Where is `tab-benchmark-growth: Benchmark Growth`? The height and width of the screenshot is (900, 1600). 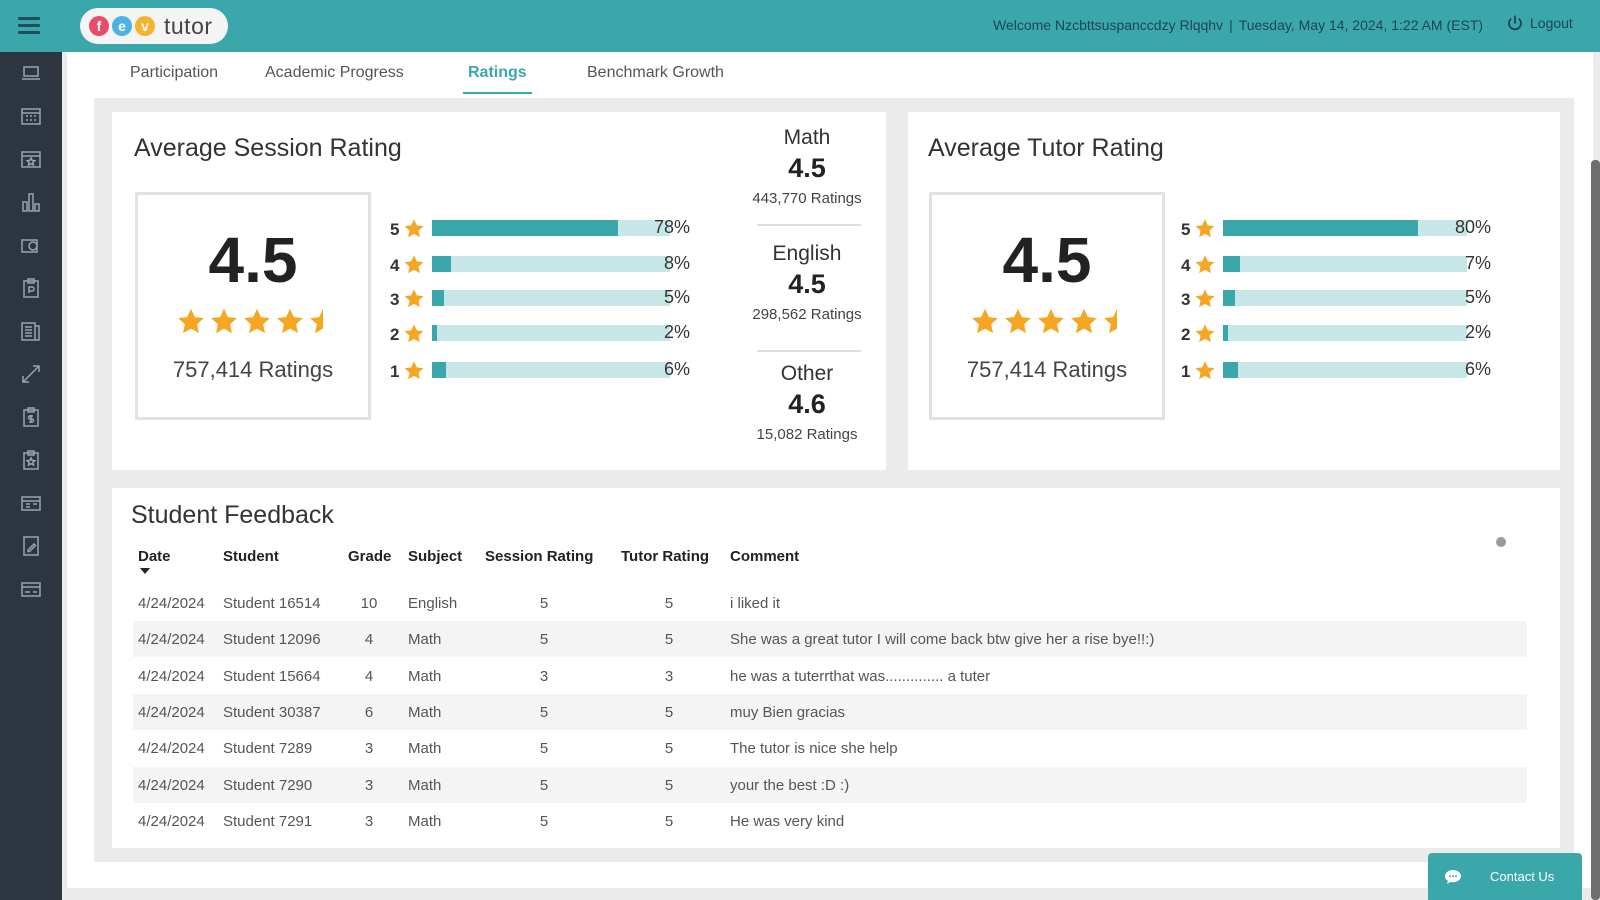
tab-benchmark-growth: Benchmark Growth is located at coordinates (655, 72).